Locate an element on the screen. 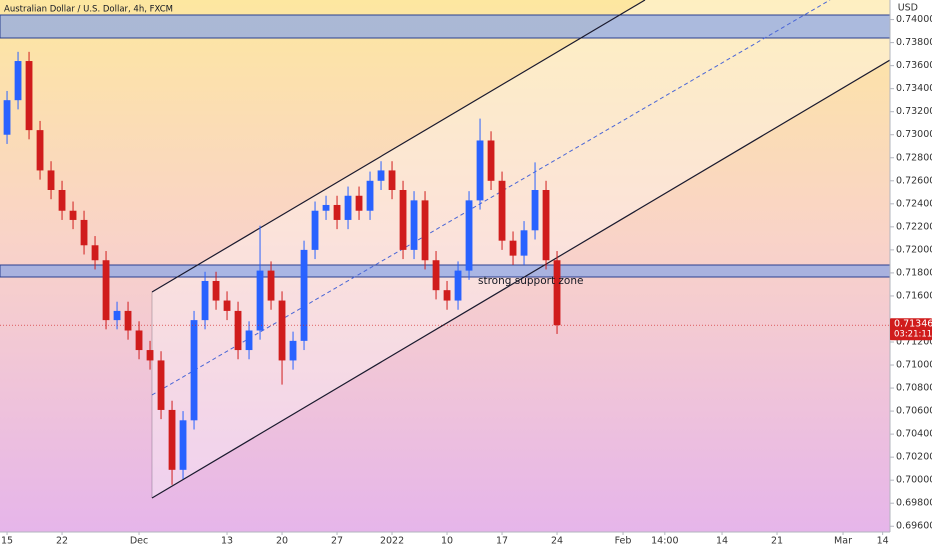 This screenshot has height=554, width=932. y-tick-label: 0.72200 is located at coordinates (914, 226).